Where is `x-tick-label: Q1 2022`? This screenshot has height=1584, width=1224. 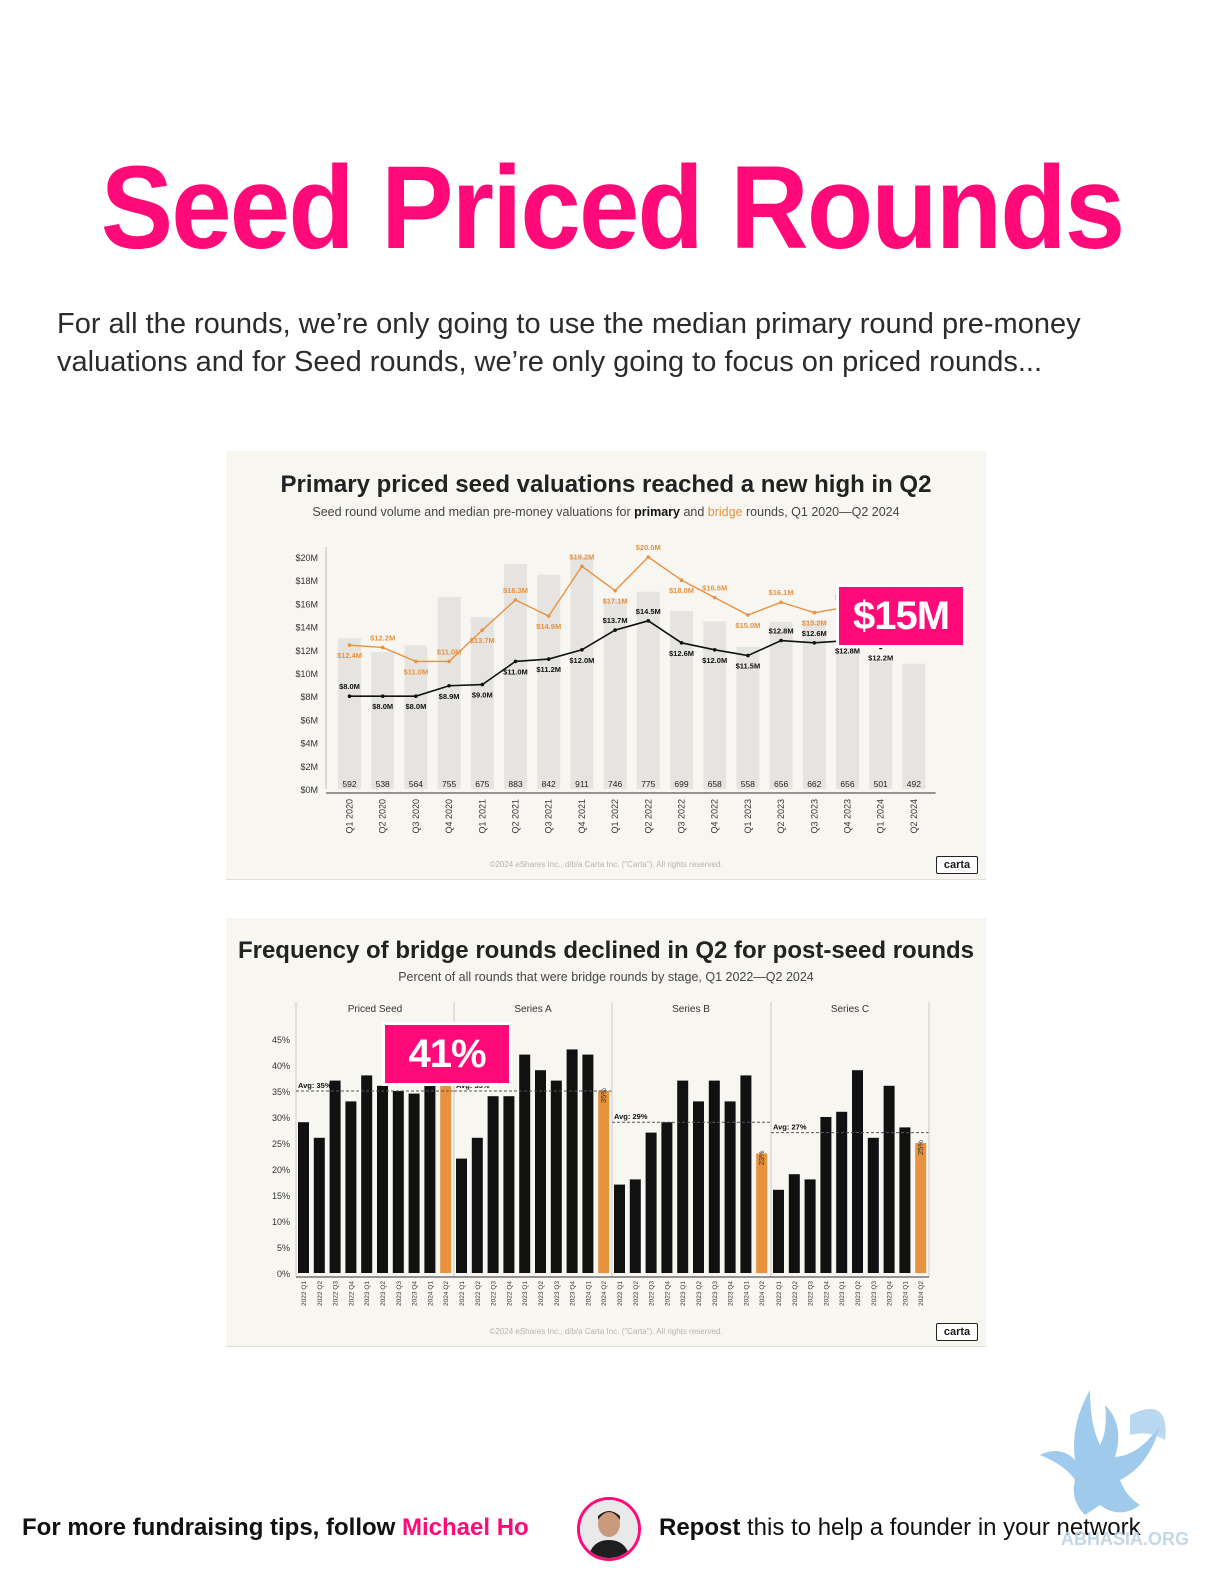 x-tick-label: Q1 2022 is located at coordinates (615, 816).